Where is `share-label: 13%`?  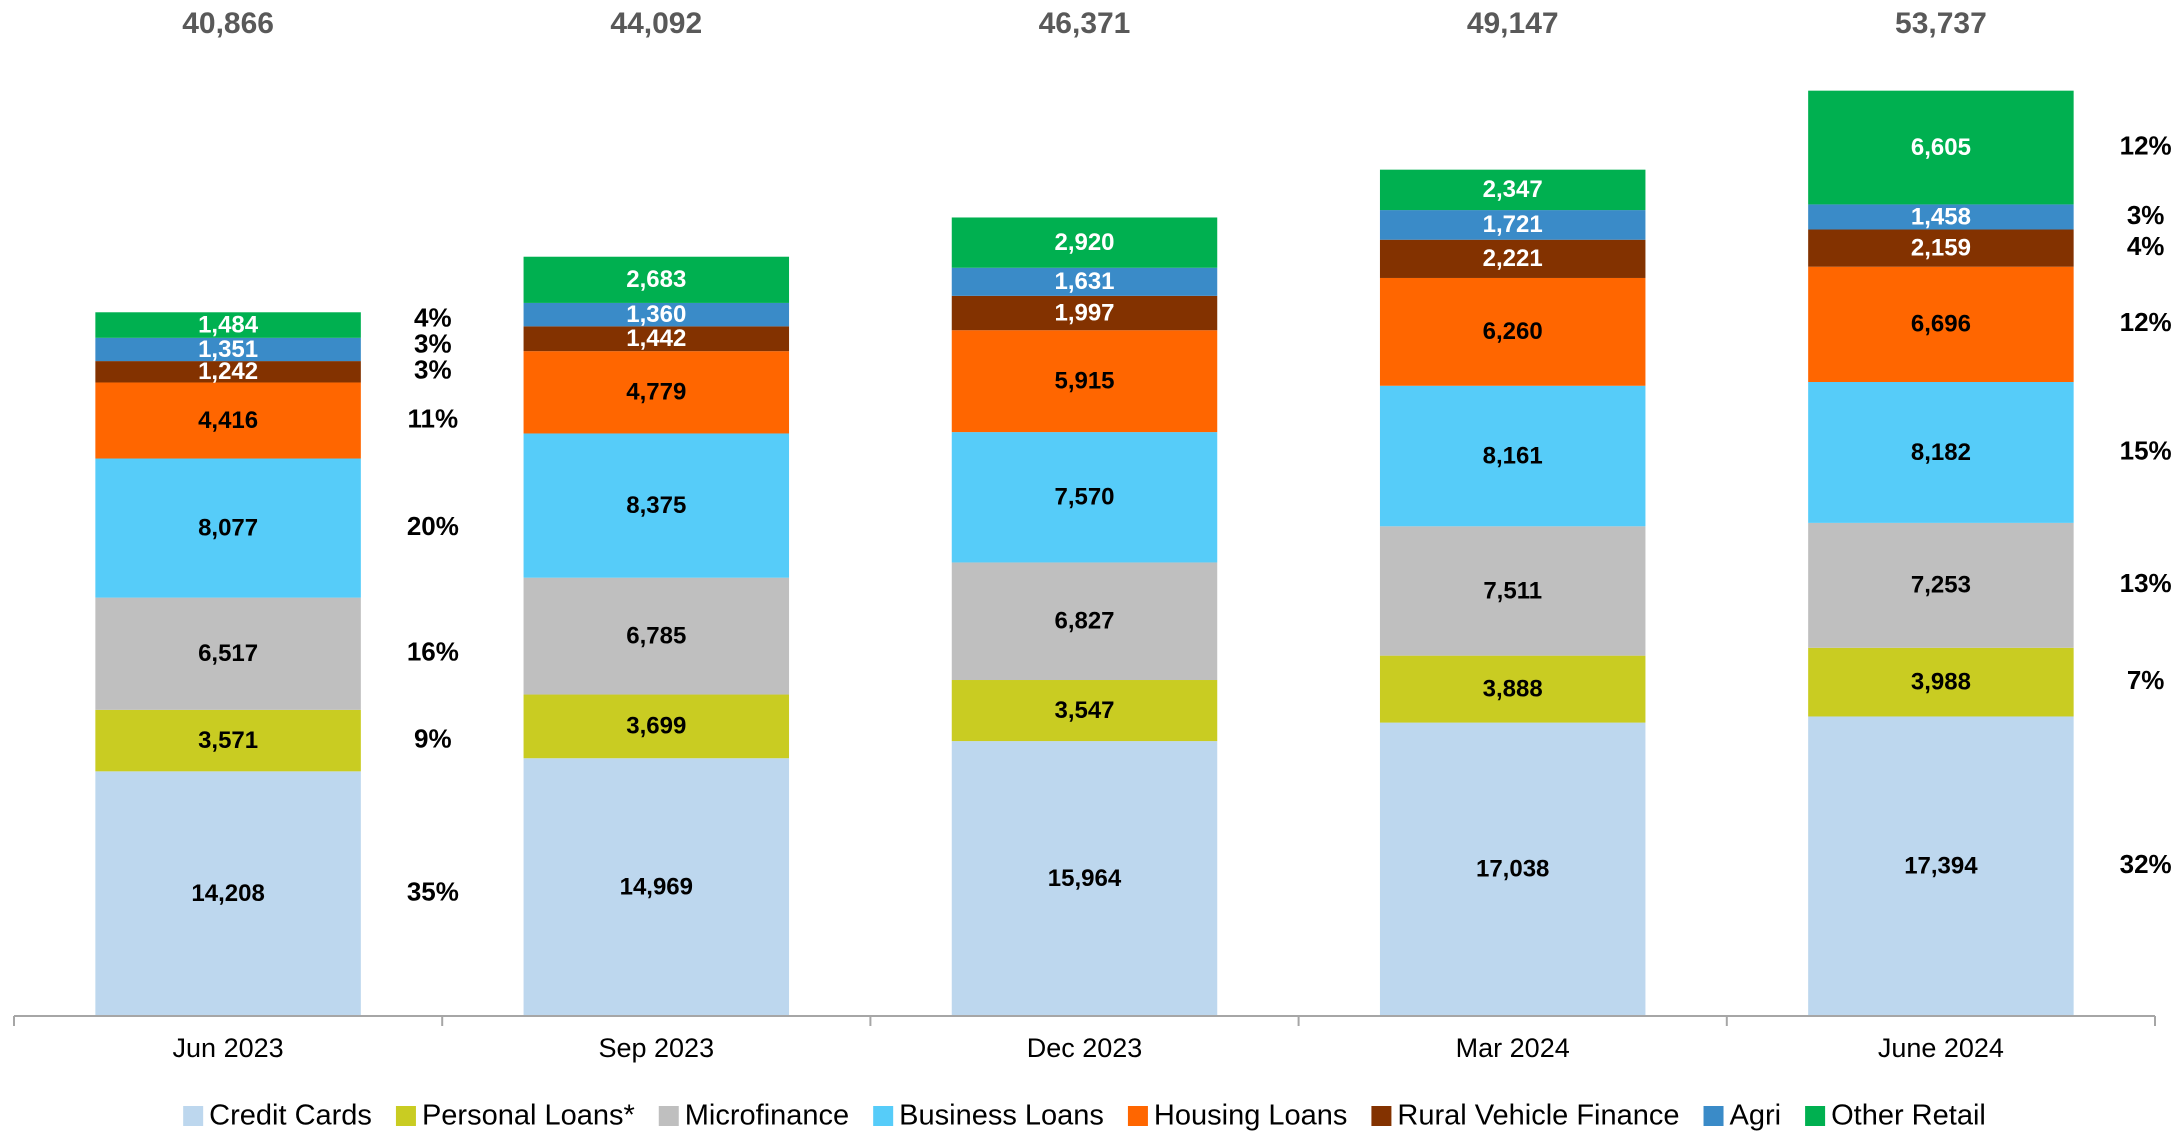 share-label: 13% is located at coordinates (2146, 583).